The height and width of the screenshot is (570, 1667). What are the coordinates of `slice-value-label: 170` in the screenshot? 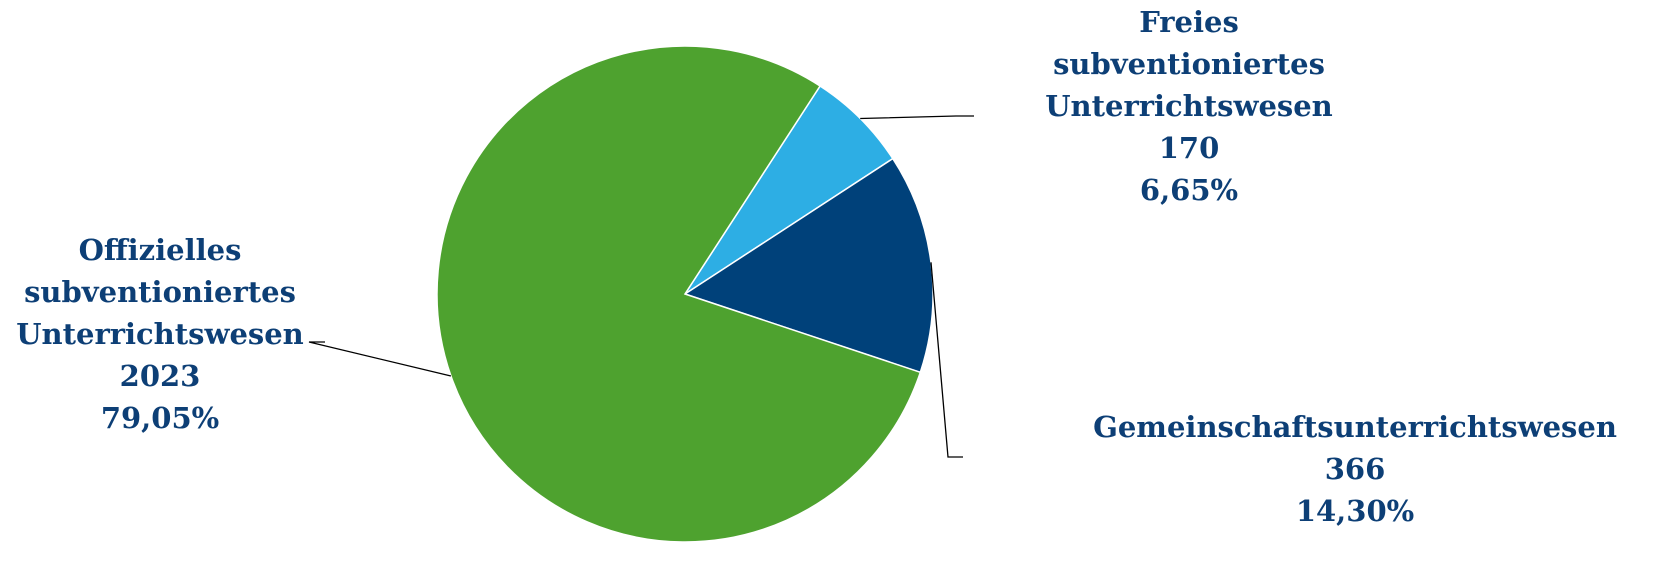 It's located at (1189, 148).